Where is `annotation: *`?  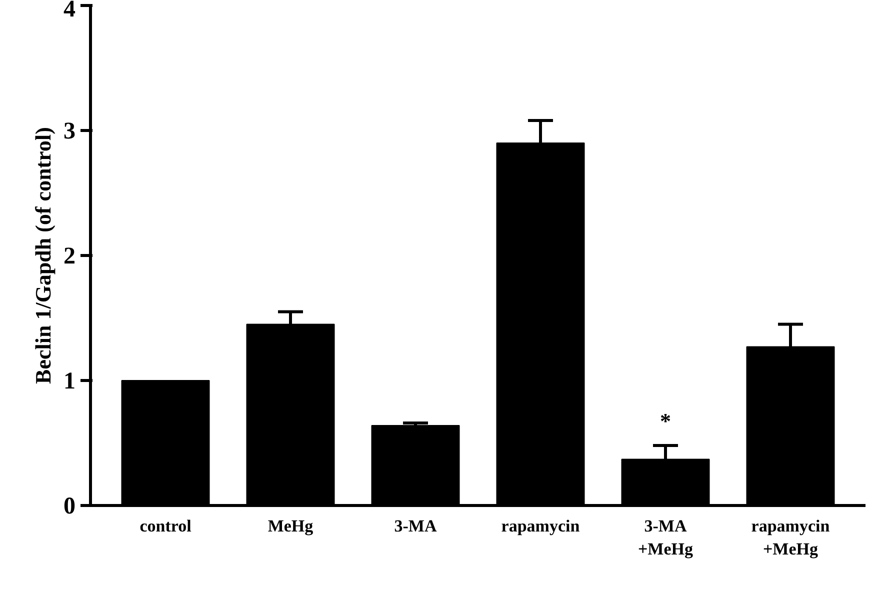
annotation: * is located at coordinates (665, 421).